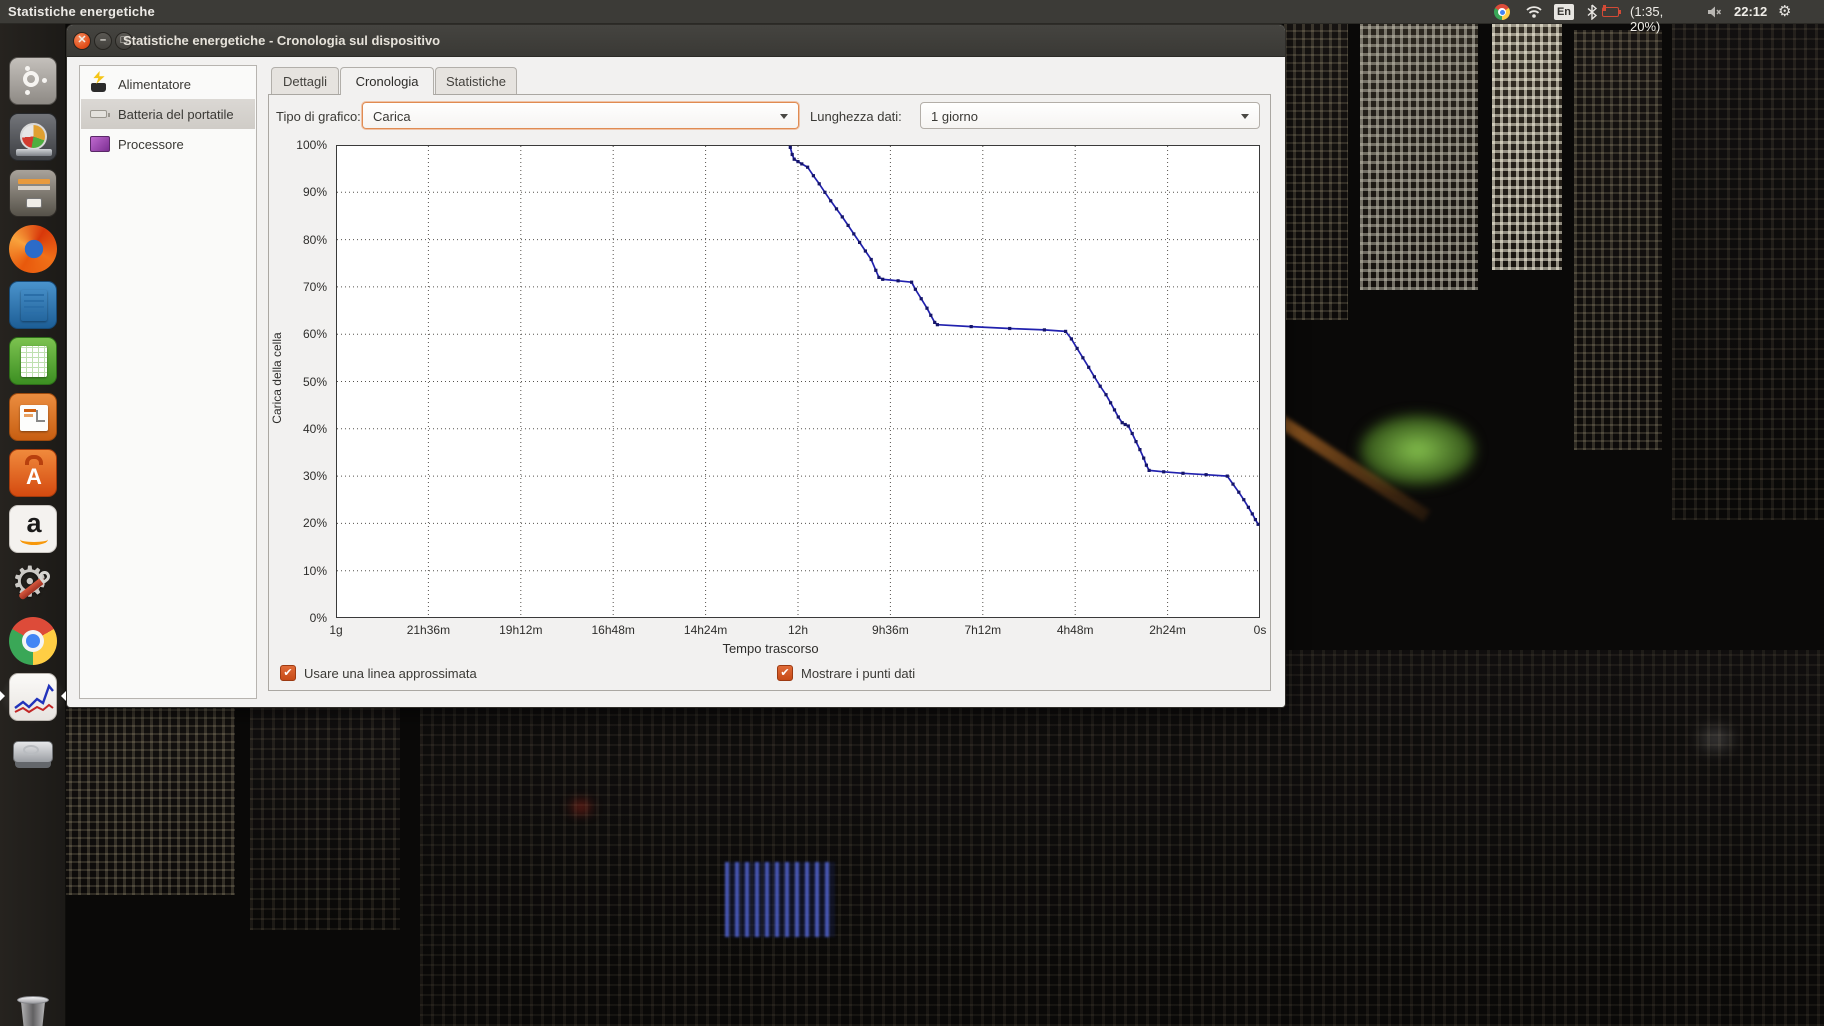 This screenshot has height=1026, width=1824. What do you see at coordinates (1785, 11) in the screenshot?
I see `session-gear-icon: ⚙` at bounding box center [1785, 11].